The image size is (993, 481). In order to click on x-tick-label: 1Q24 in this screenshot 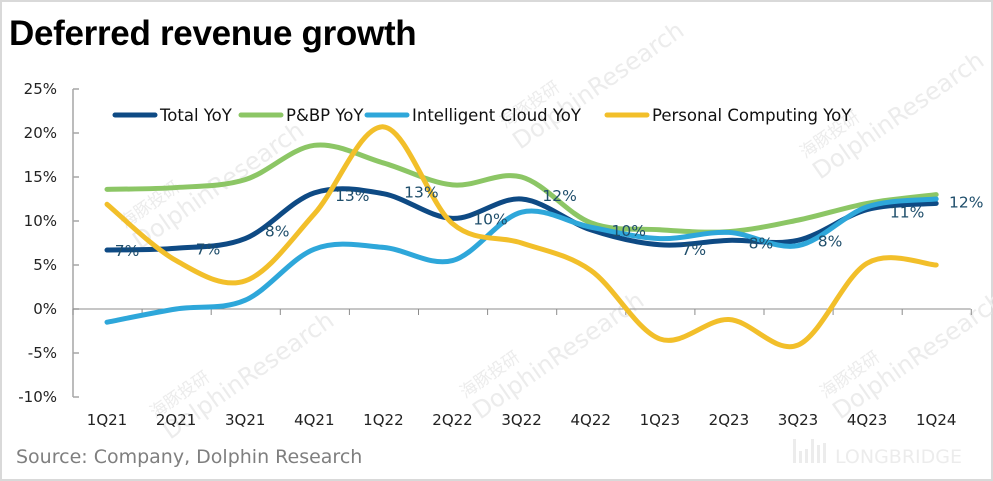, I will do `click(936, 420)`.